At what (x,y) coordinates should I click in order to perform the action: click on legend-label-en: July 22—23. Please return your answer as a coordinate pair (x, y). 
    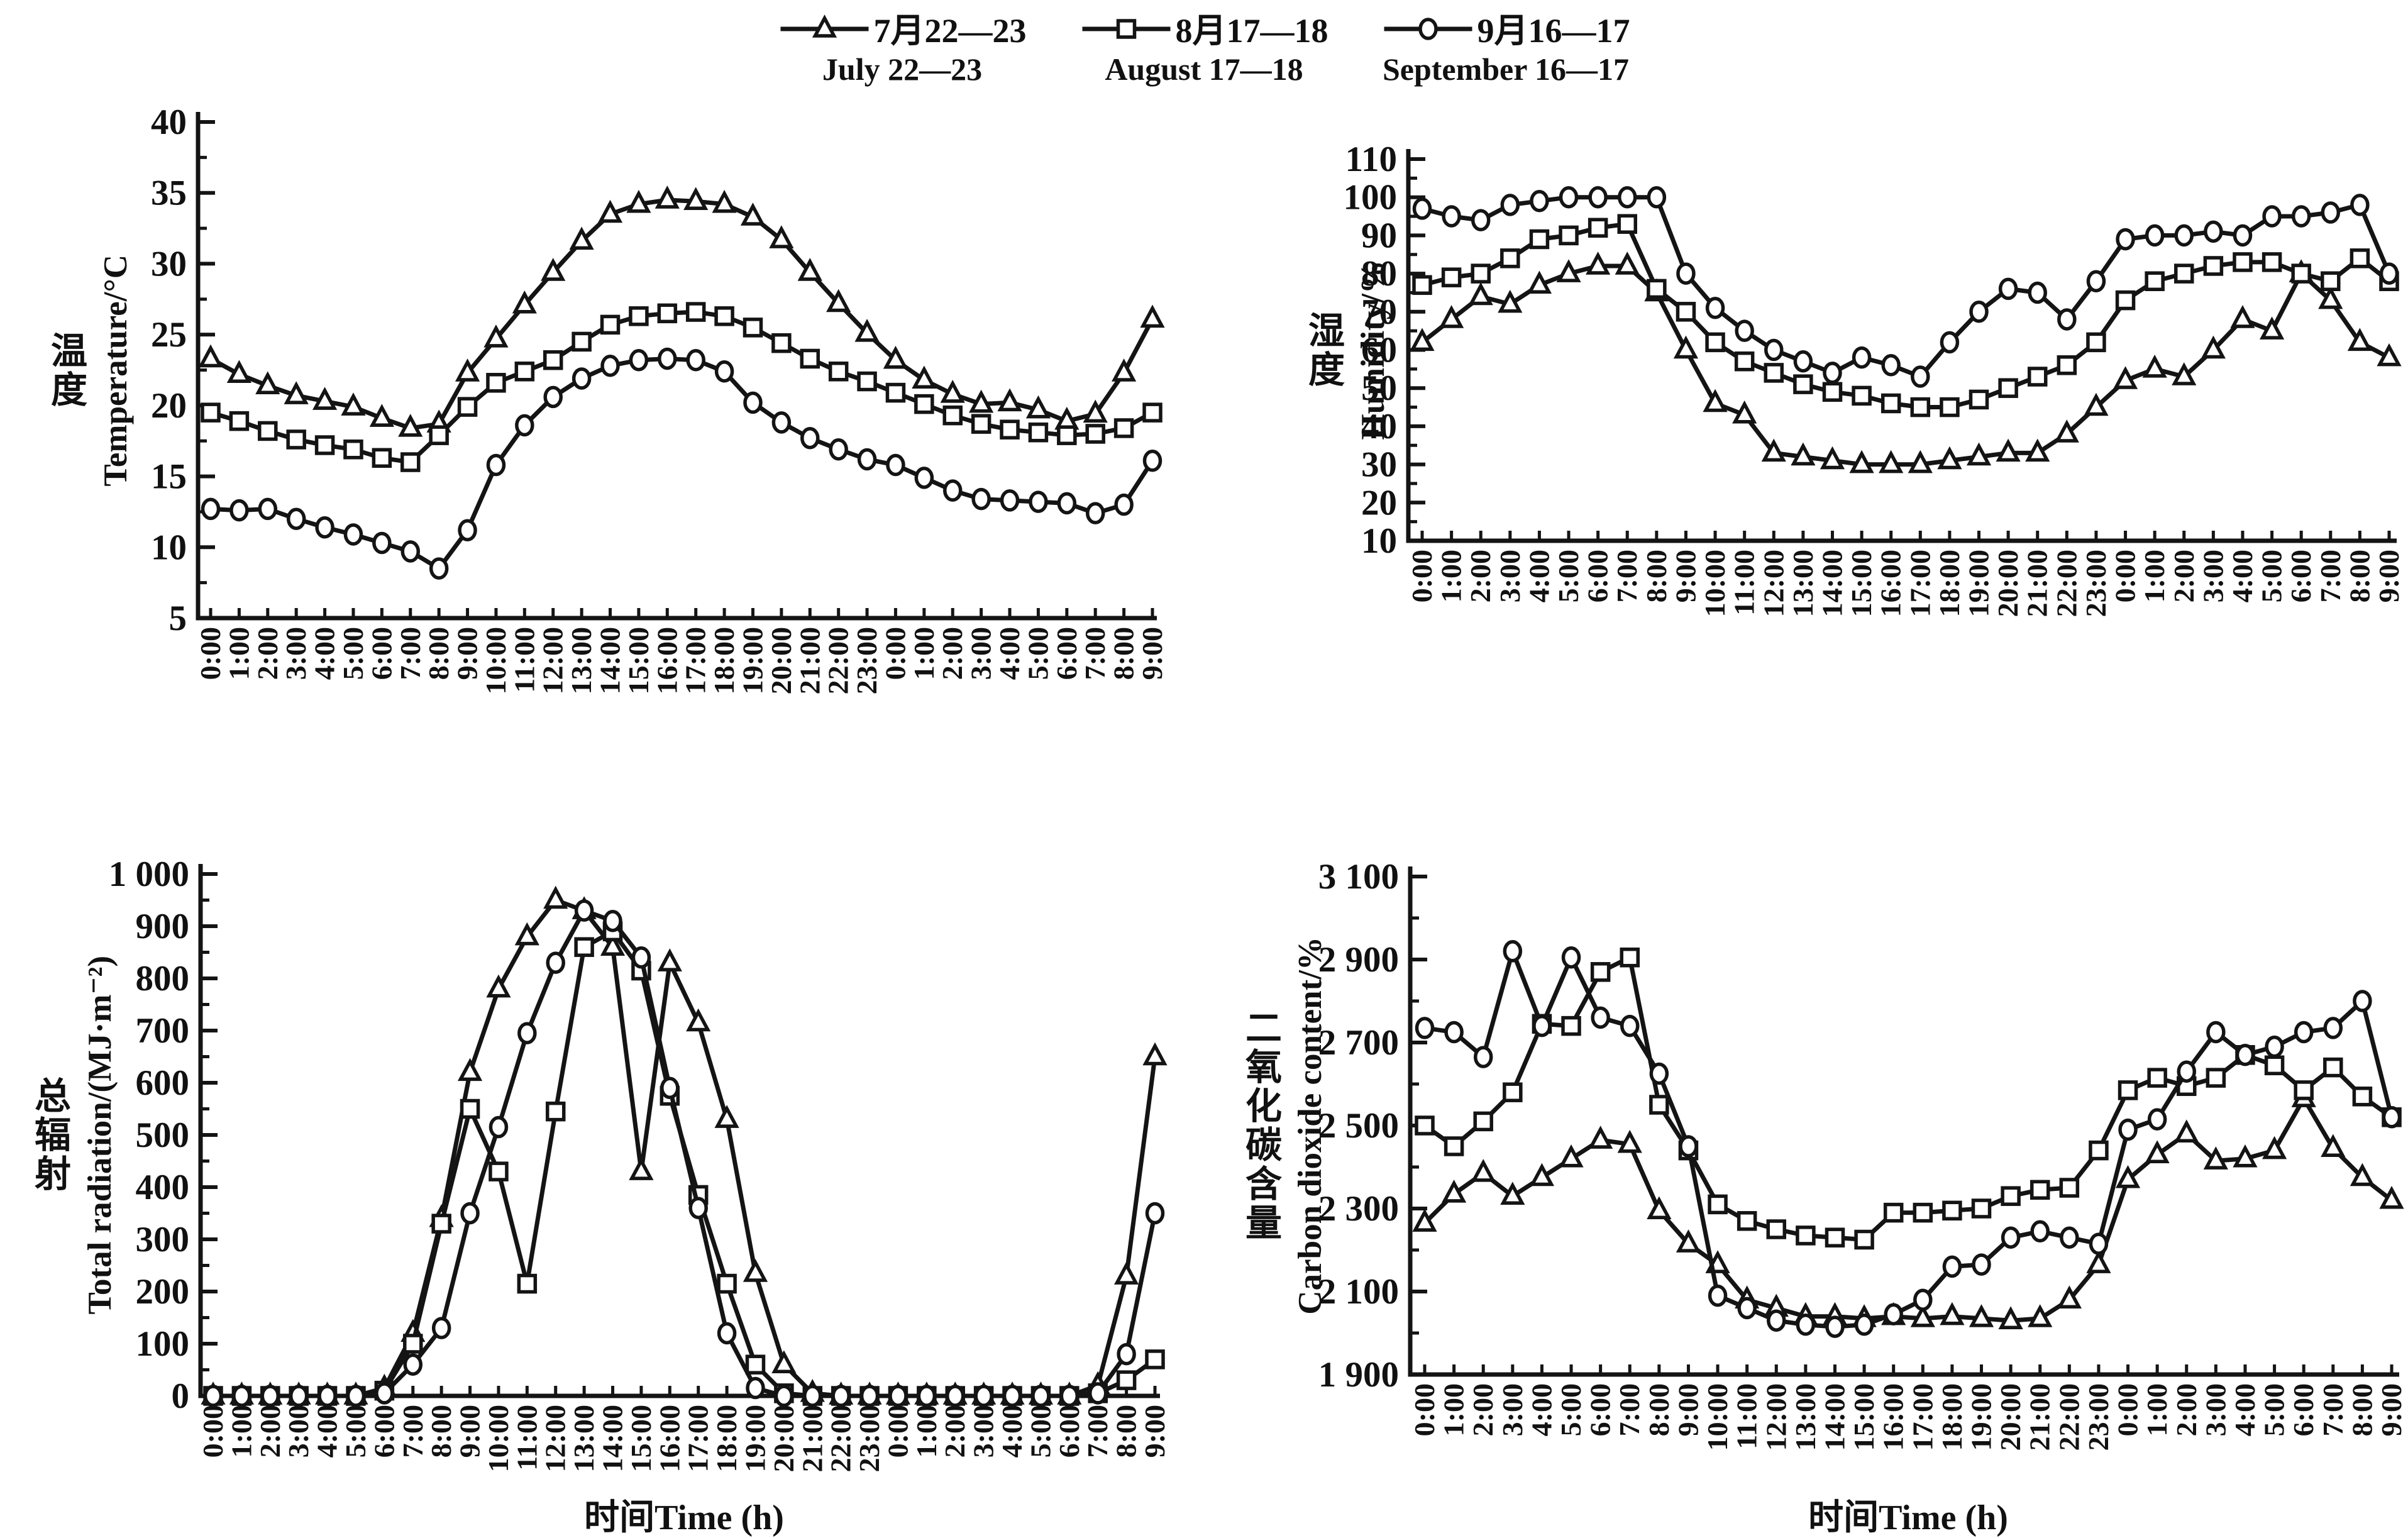
    Looking at the image, I should click on (902, 69).